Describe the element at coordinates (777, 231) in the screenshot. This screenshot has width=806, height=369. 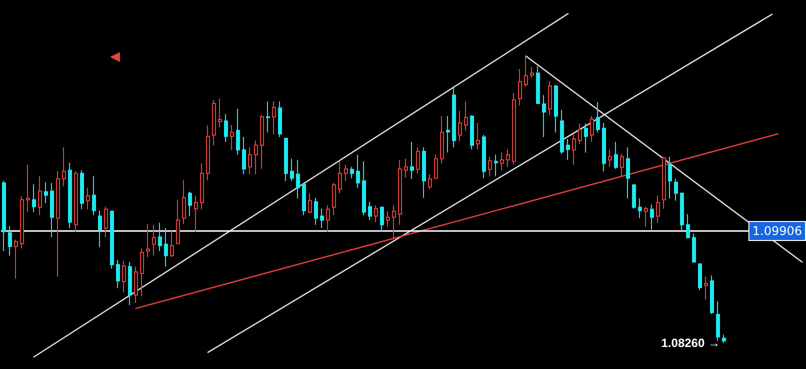
I see `annotation: 1.09906` at that location.